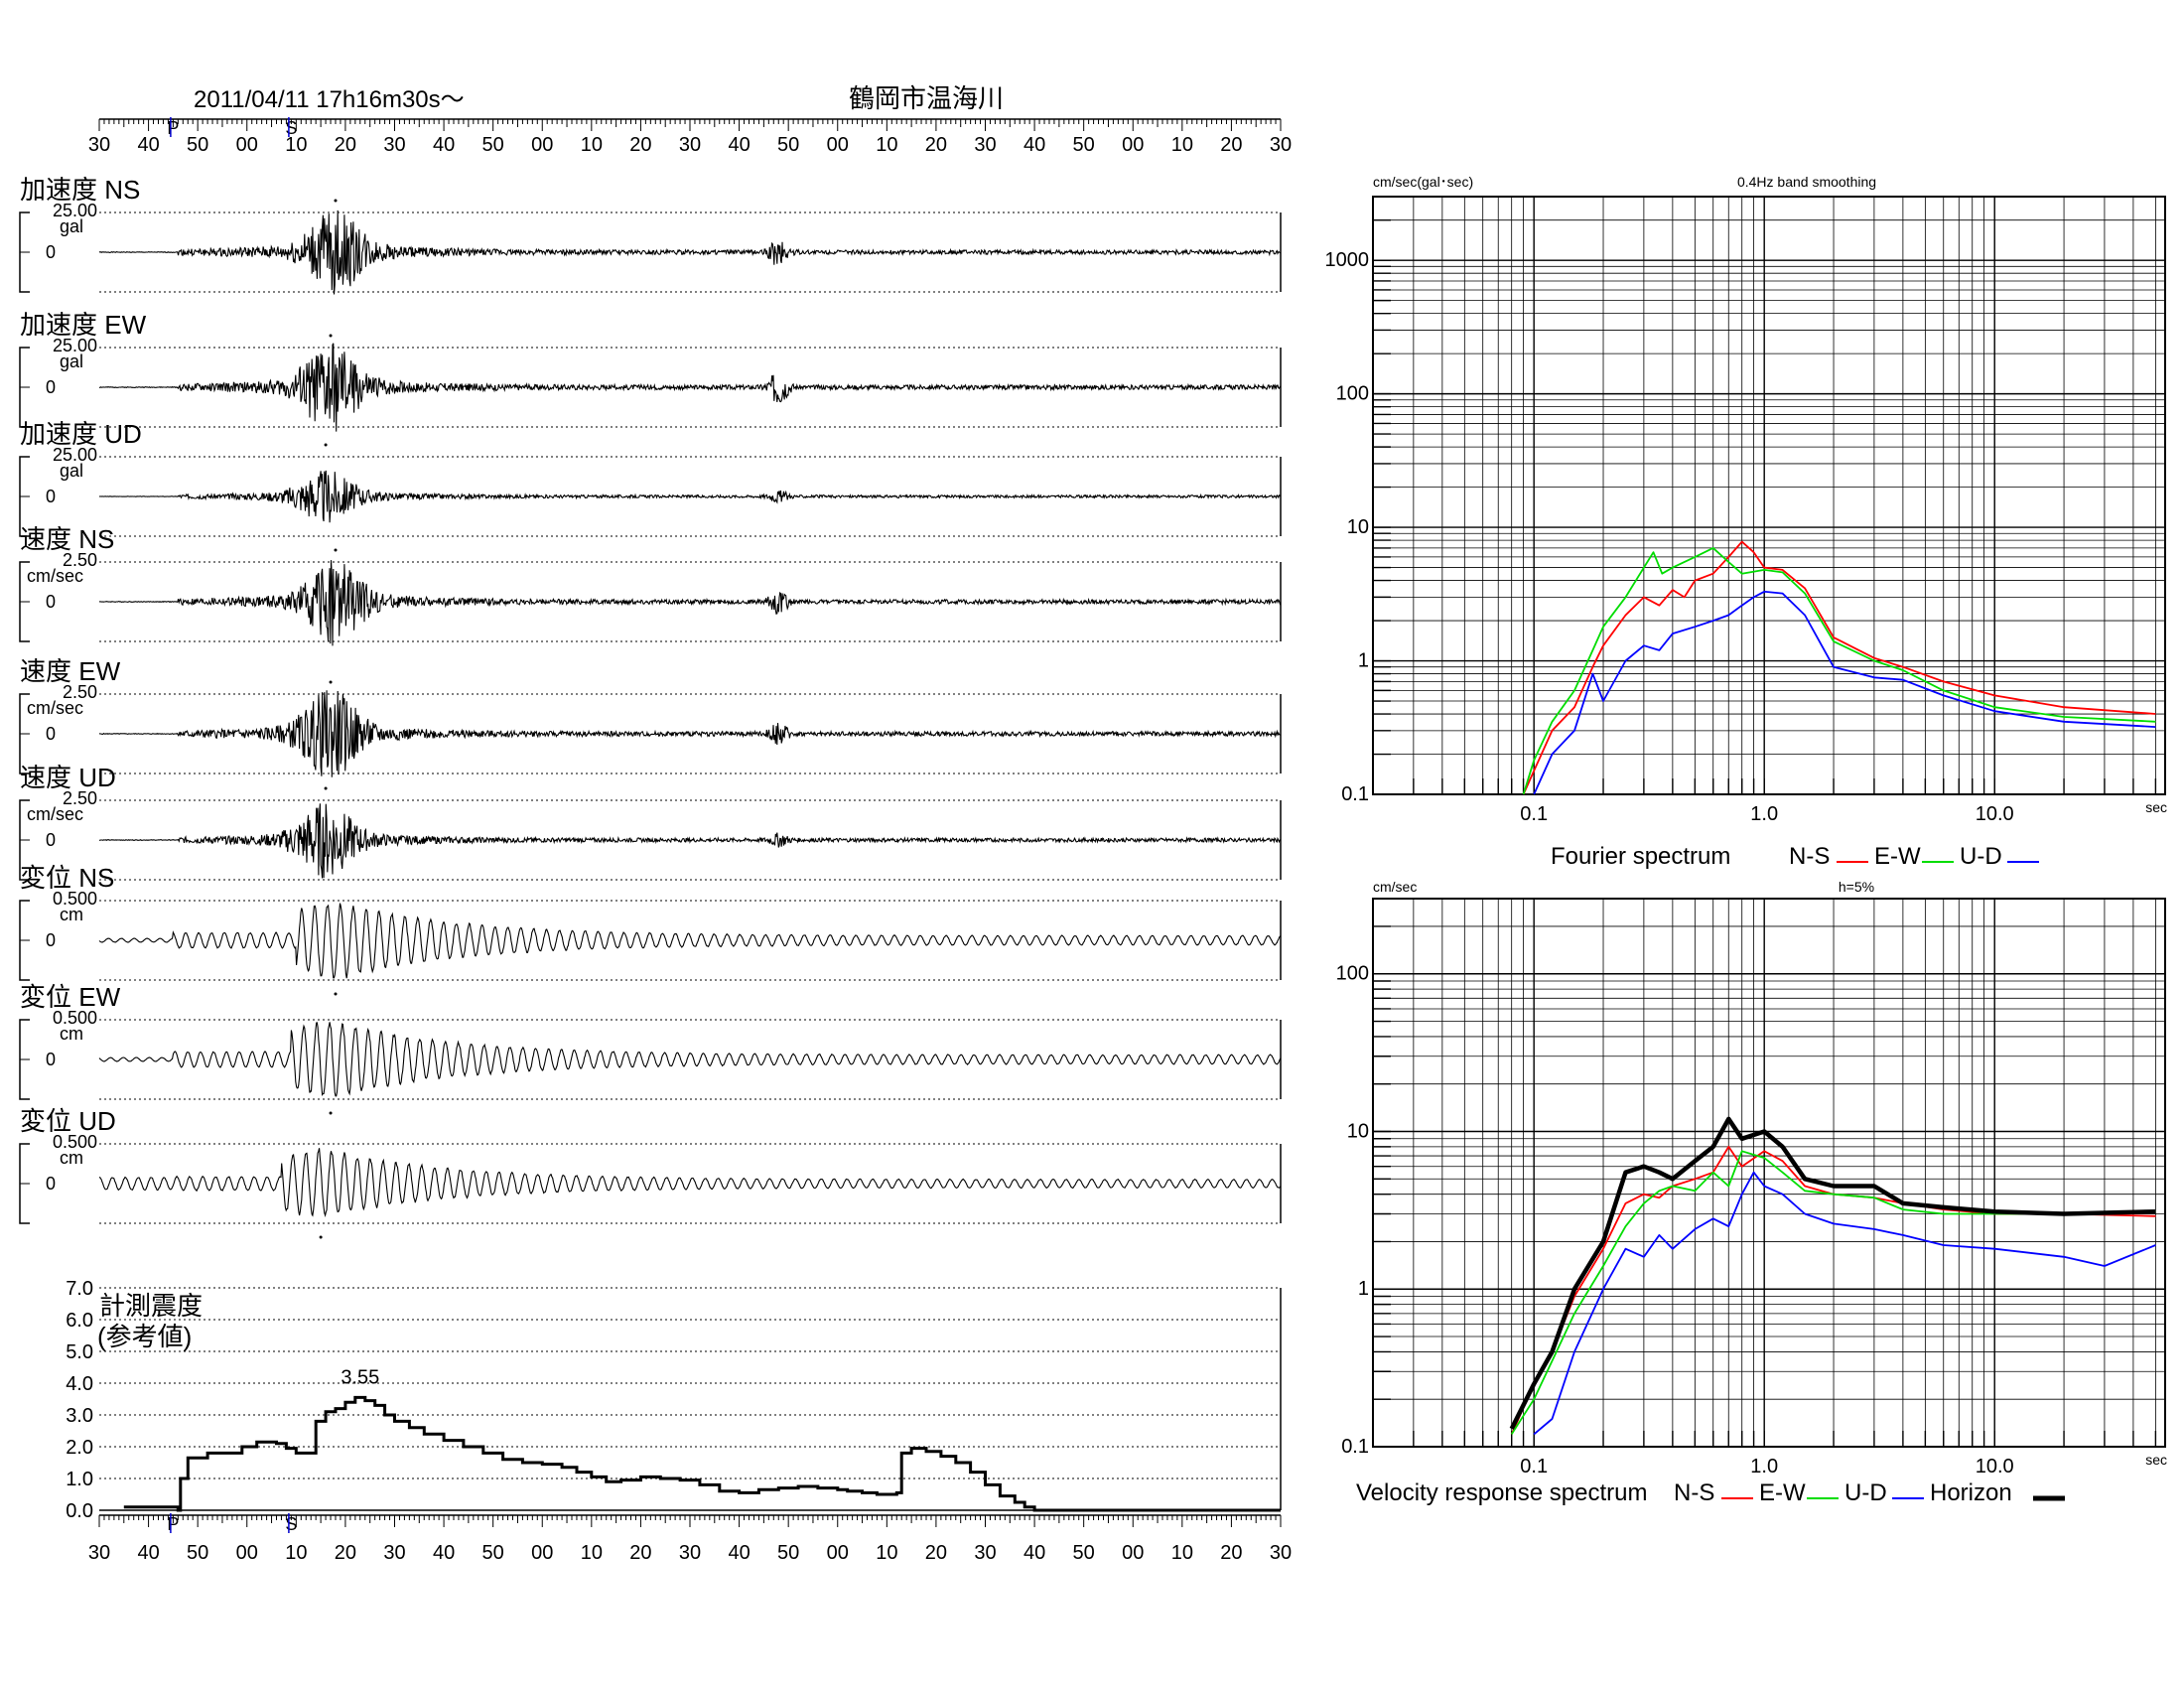  What do you see at coordinates (79, 1448) in the screenshot?
I see `intensity-y-tick: 2.0` at bounding box center [79, 1448].